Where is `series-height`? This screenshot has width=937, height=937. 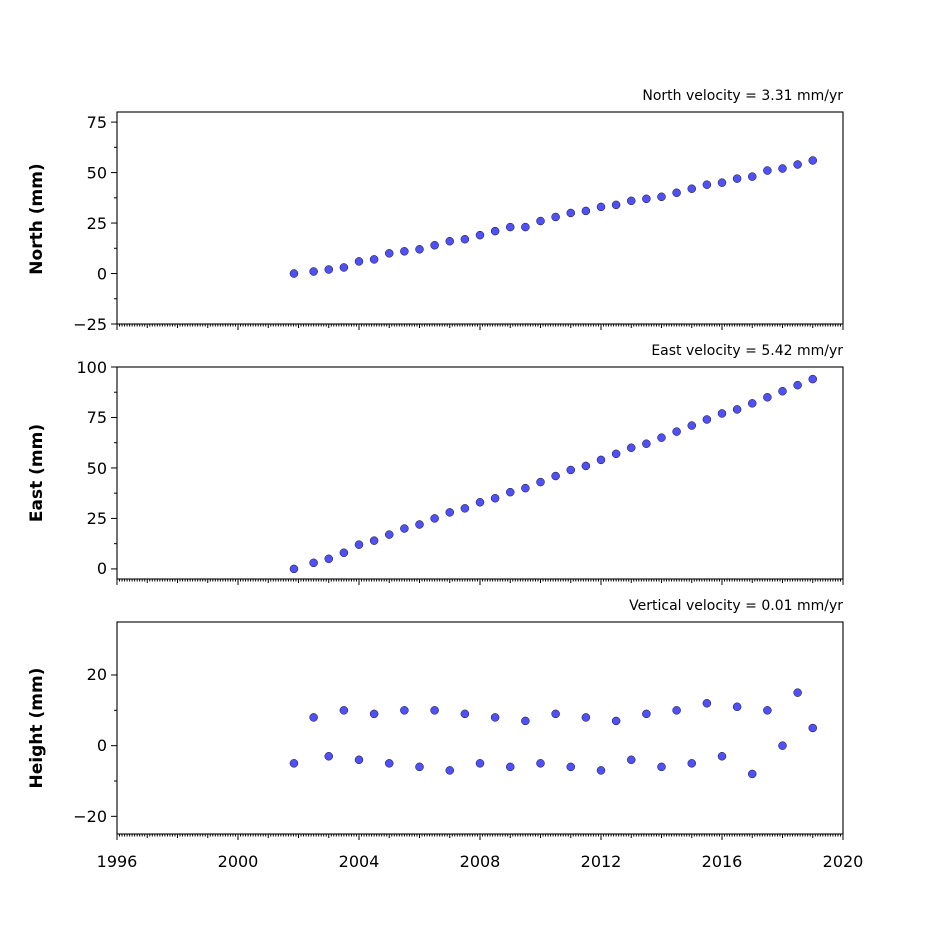
series-height is located at coordinates (553, 733).